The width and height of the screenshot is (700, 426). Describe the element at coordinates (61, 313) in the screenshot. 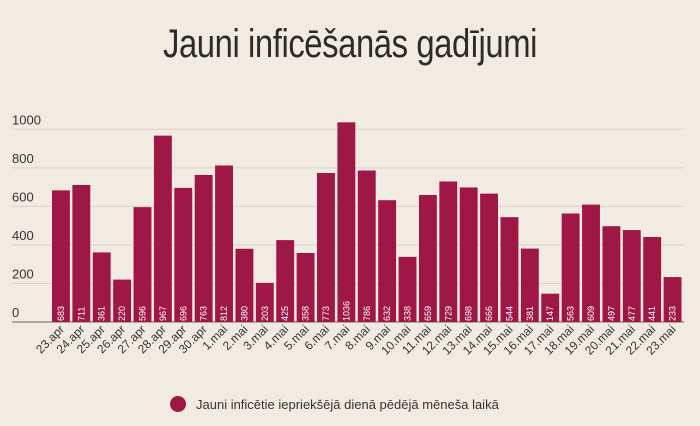

I see `data-label: 683` at that location.